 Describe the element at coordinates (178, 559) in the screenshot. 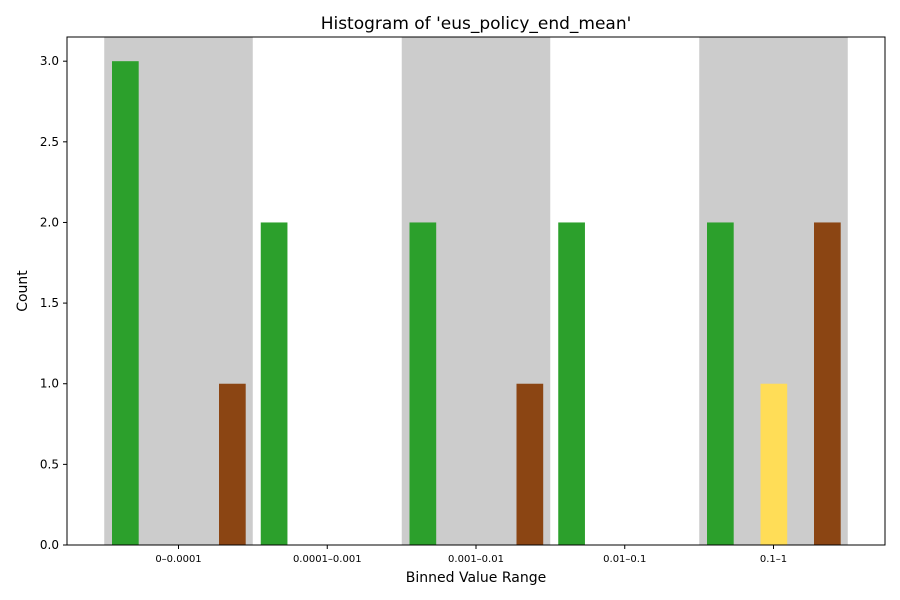

I see `x-tick-label-0: 0–0.0001` at that location.